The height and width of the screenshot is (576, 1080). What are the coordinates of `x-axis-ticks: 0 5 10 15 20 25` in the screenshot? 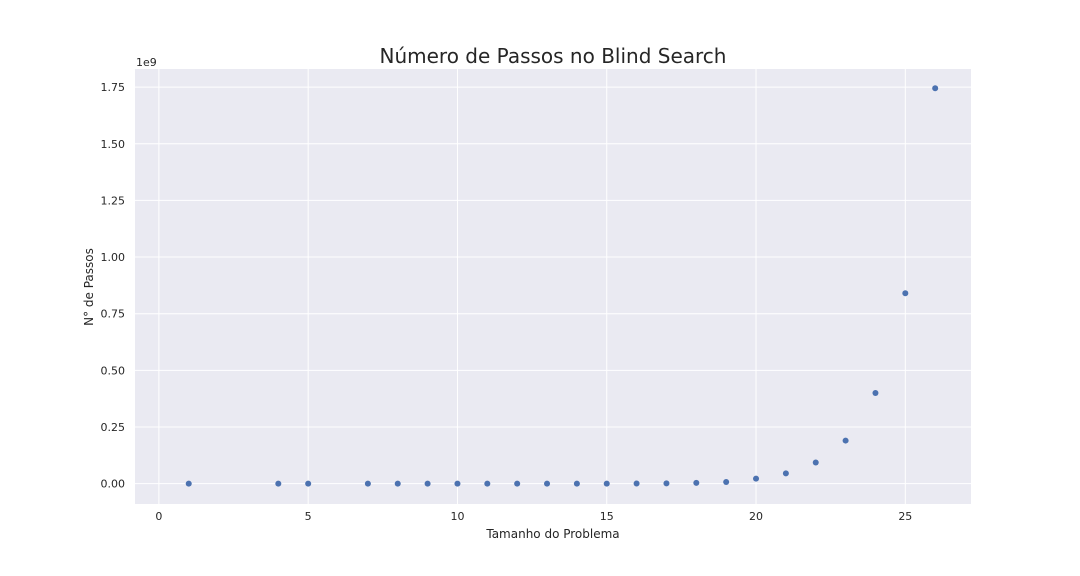 It's located at (533, 516).